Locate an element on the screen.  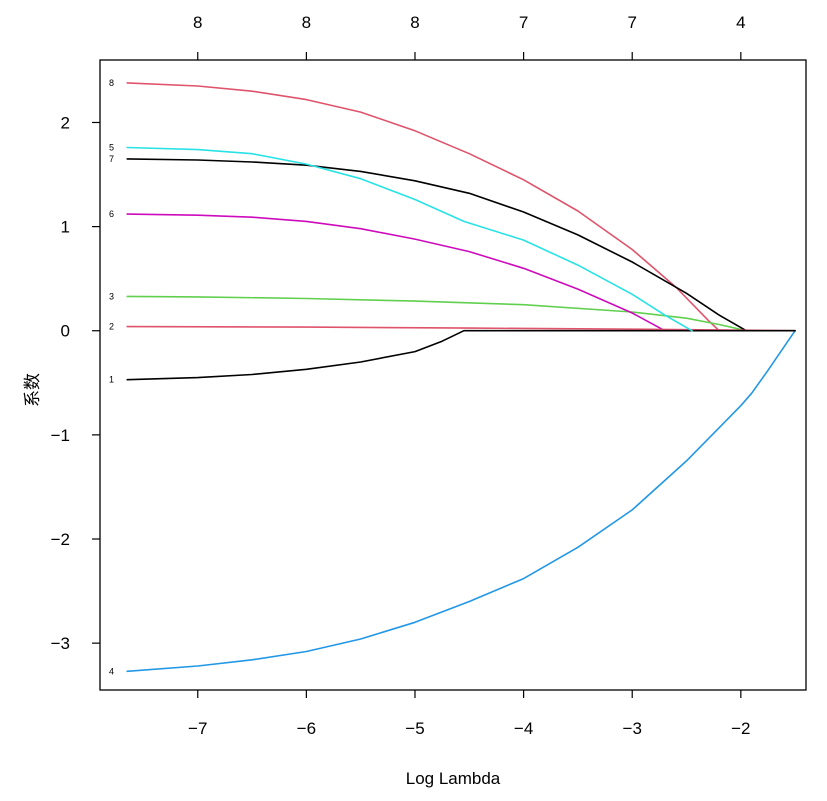
y-tick-label: −1 is located at coordinates (60, 435).